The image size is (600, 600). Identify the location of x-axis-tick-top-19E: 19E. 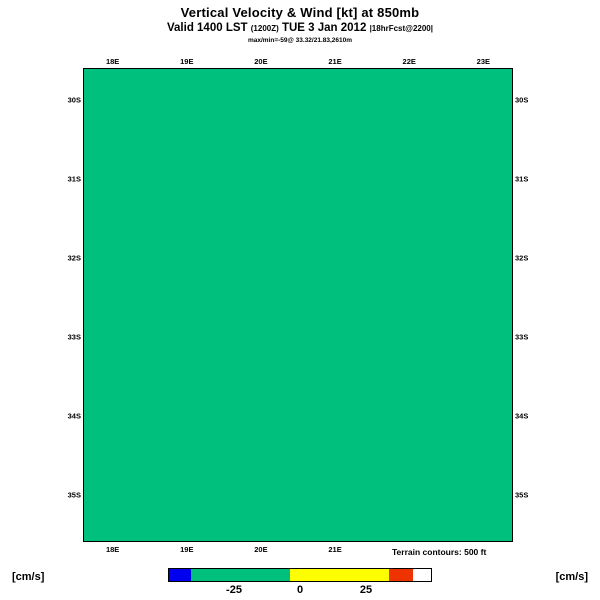
(187, 61).